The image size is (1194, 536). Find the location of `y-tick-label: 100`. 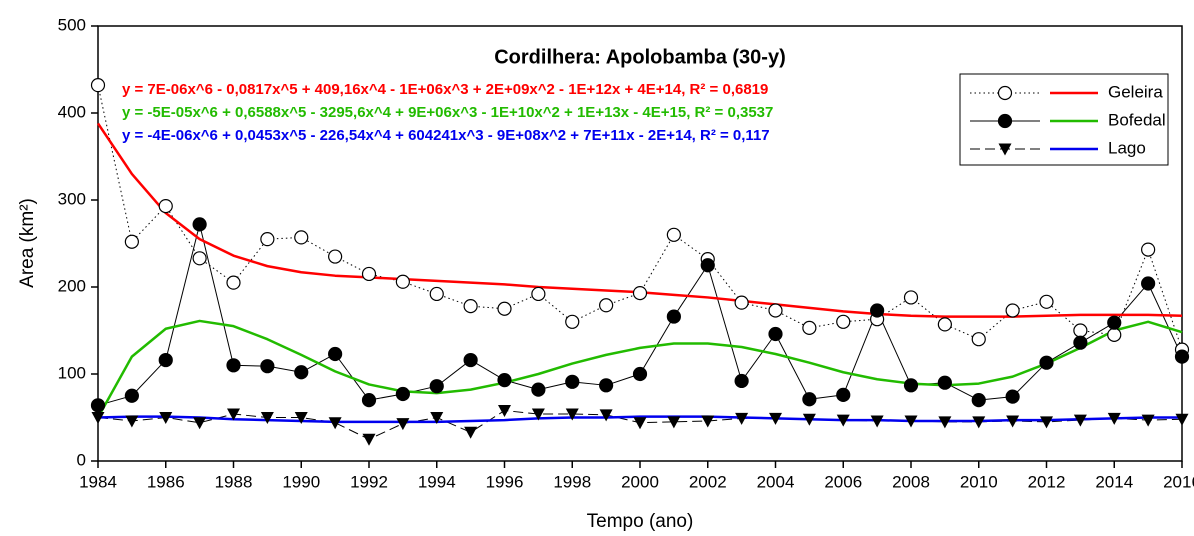

y-tick-label: 100 is located at coordinates (72, 372).